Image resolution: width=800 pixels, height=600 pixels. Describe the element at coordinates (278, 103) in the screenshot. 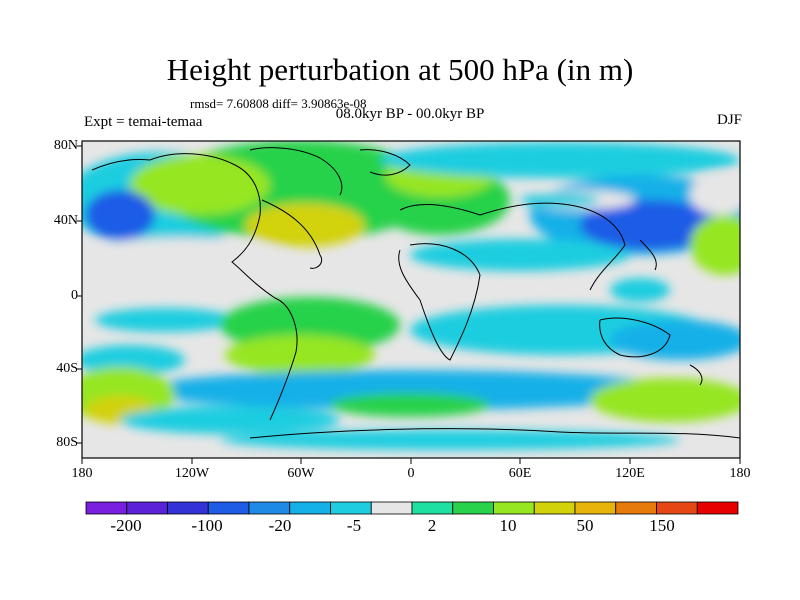

I see `stats-text: rmsd= 7.60808 diff= 3.90863e-08` at that location.